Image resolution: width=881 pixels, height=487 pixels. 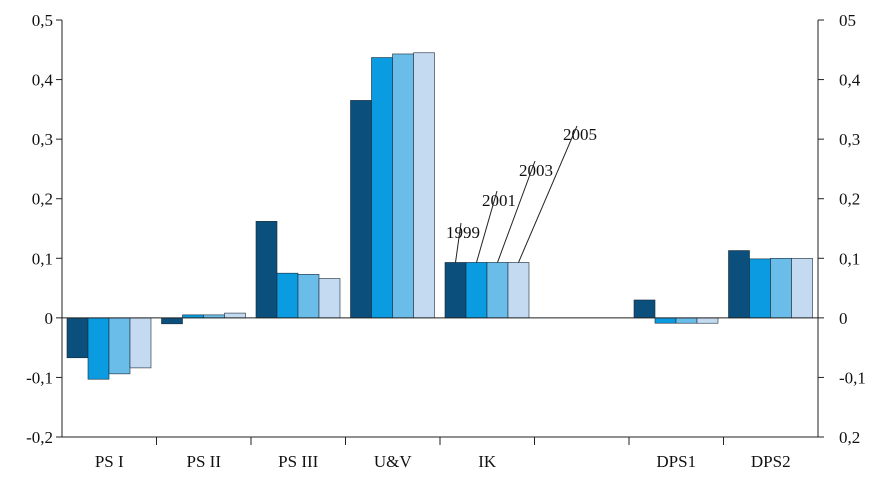 I want to click on bar-2005-PS I, so click(x=140, y=343).